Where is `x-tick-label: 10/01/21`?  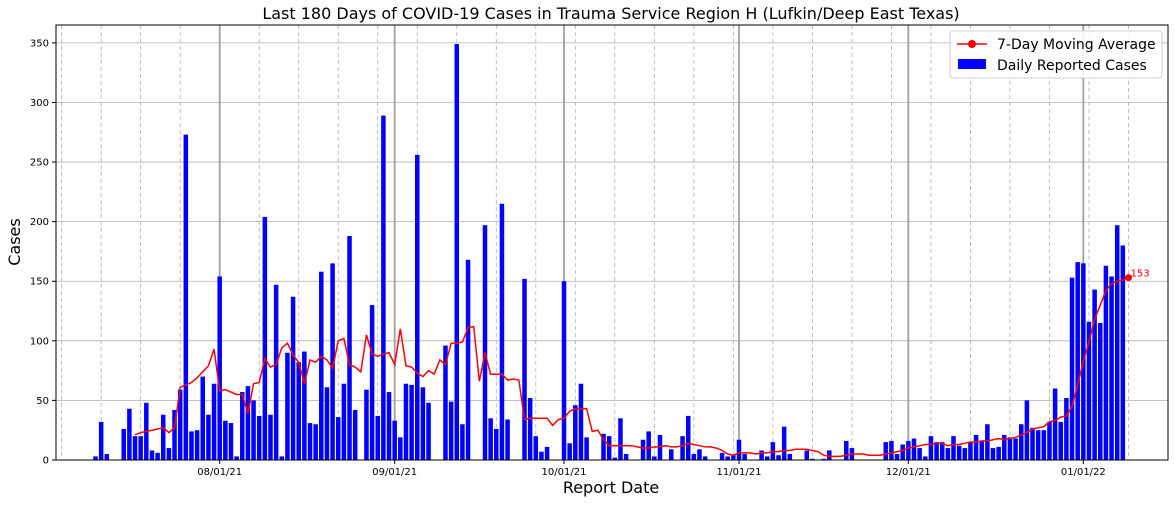 x-tick-label: 10/01/21 is located at coordinates (564, 472).